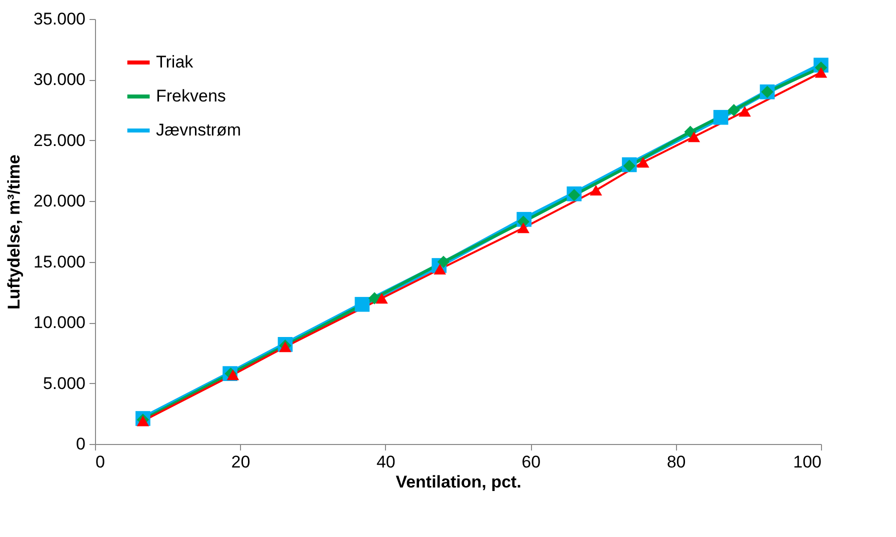  What do you see at coordinates (198, 130) in the screenshot?
I see `legend-label: Jævnstrøm` at bounding box center [198, 130].